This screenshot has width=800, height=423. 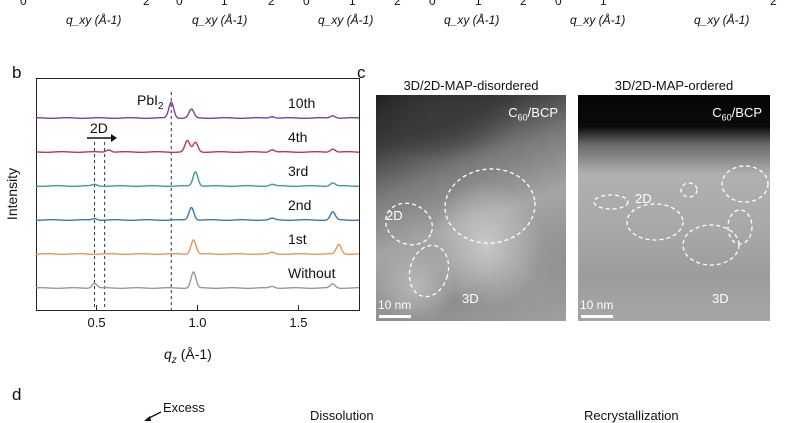 What do you see at coordinates (301, 103) in the screenshot?
I see `series-label: 10th` at bounding box center [301, 103].